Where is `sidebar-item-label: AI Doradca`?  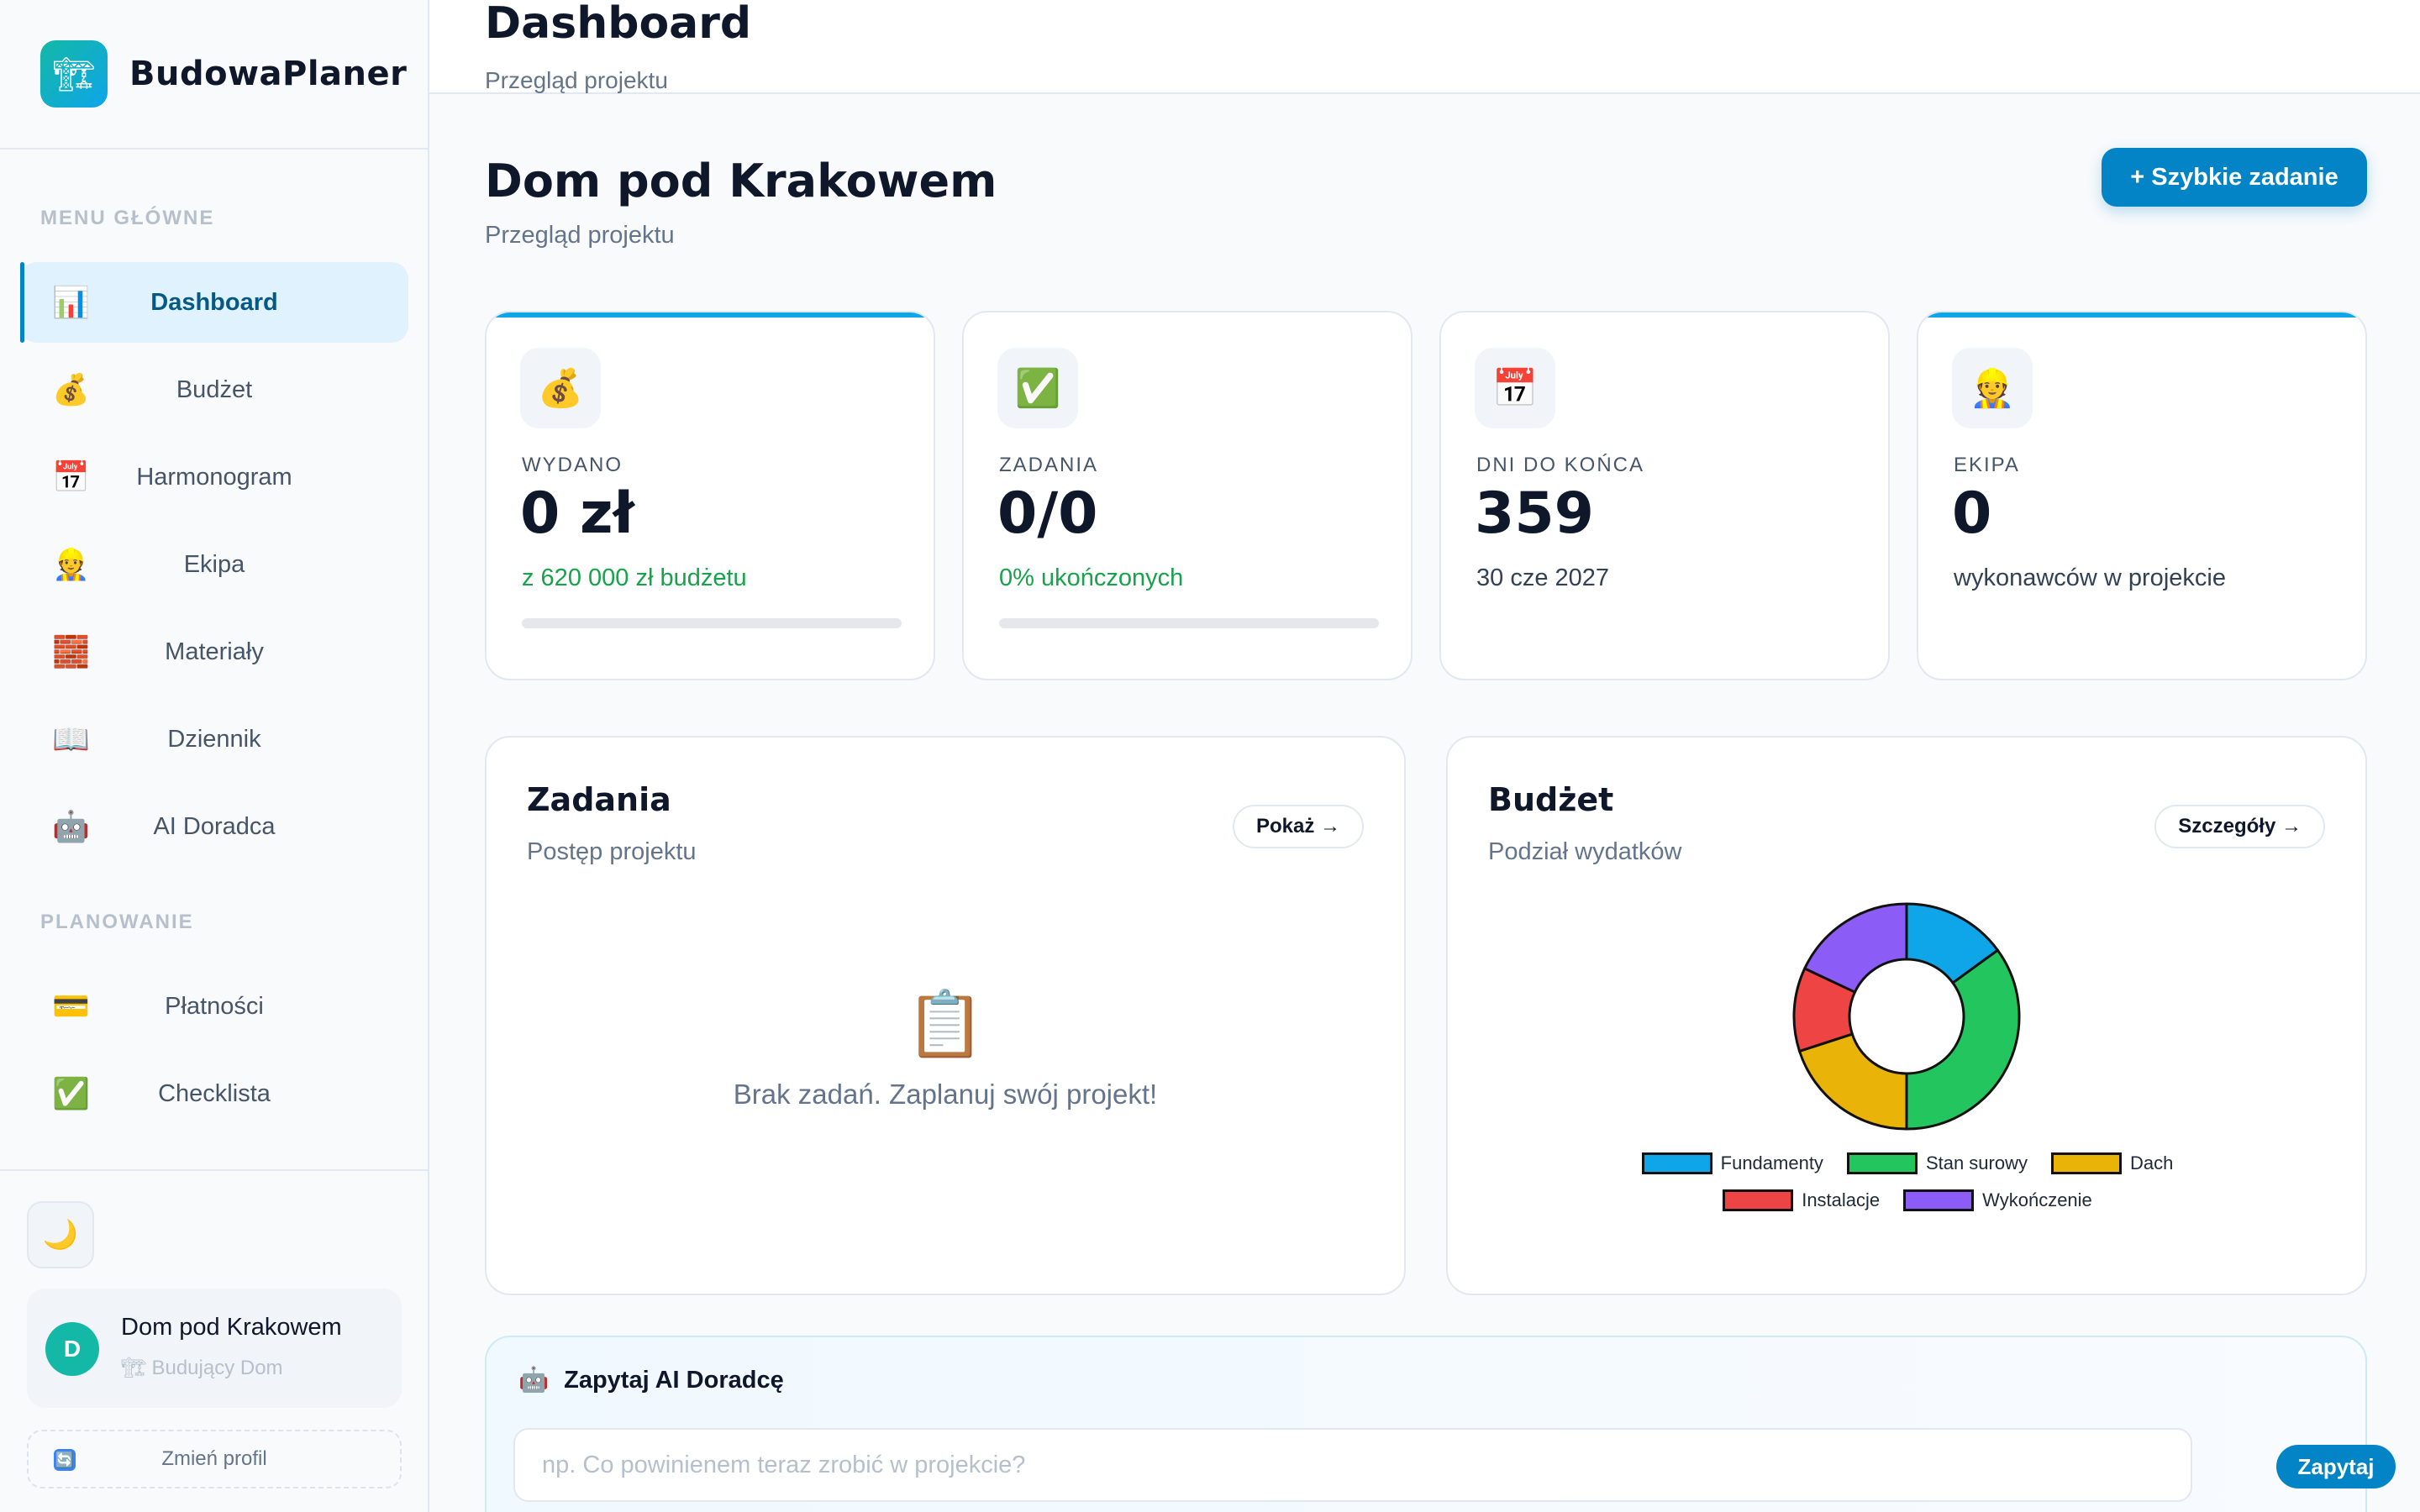
sidebar-item-label: AI Doradca is located at coordinates (214, 826).